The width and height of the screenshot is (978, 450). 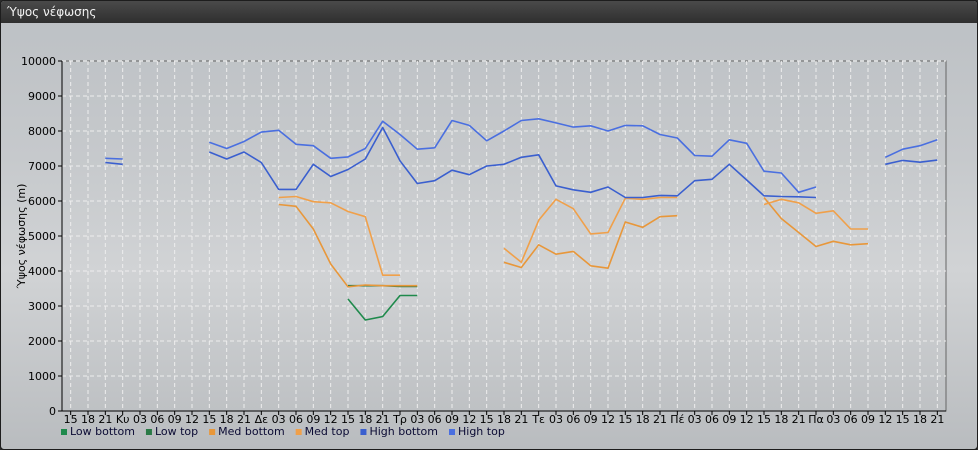 I want to click on title-bar: Ύψος νέφωσης, so click(x=489, y=12).